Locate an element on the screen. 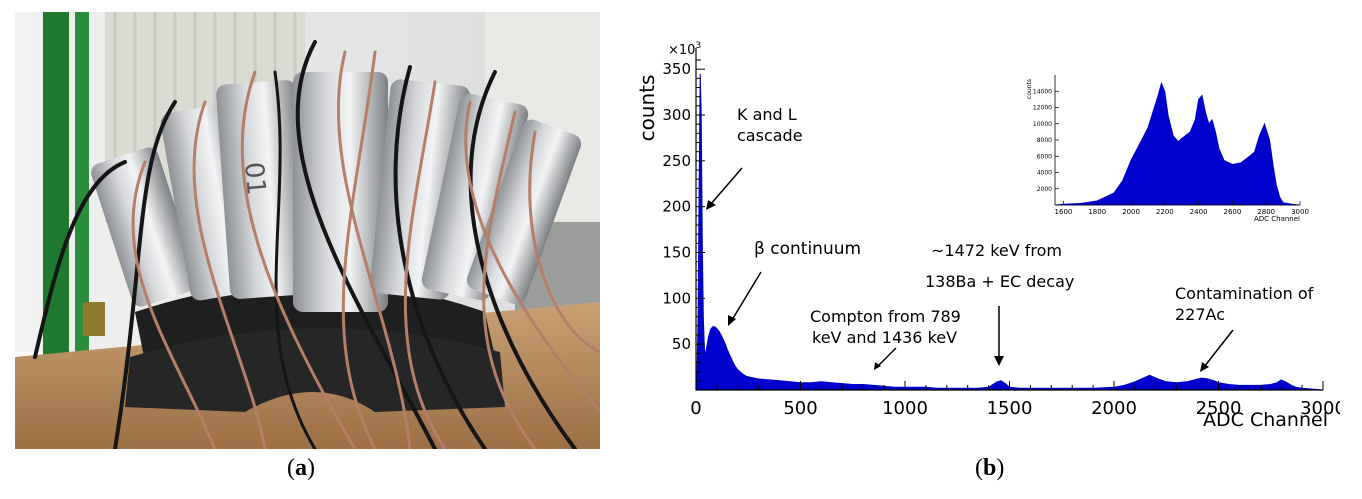 The height and width of the screenshot is (499, 1362). caption-a-letter: a is located at coordinates (301, 468).